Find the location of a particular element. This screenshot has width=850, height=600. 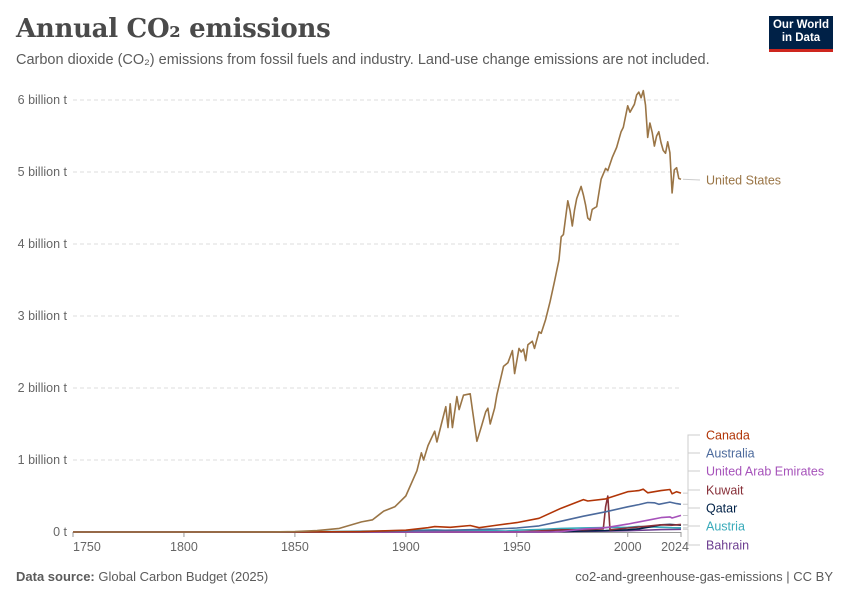

data-source: Data source: Global Carbon Budget (2025) is located at coordinates (142, 576).